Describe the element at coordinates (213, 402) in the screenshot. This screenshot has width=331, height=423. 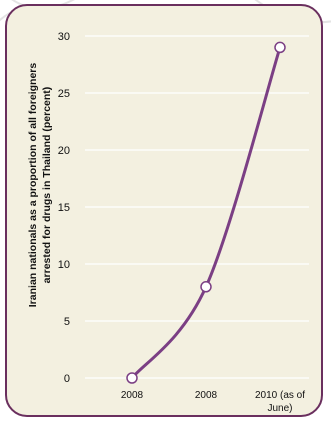
I see `x-axis-ticks: 2008 2008 2010 (as of June)` at that location.